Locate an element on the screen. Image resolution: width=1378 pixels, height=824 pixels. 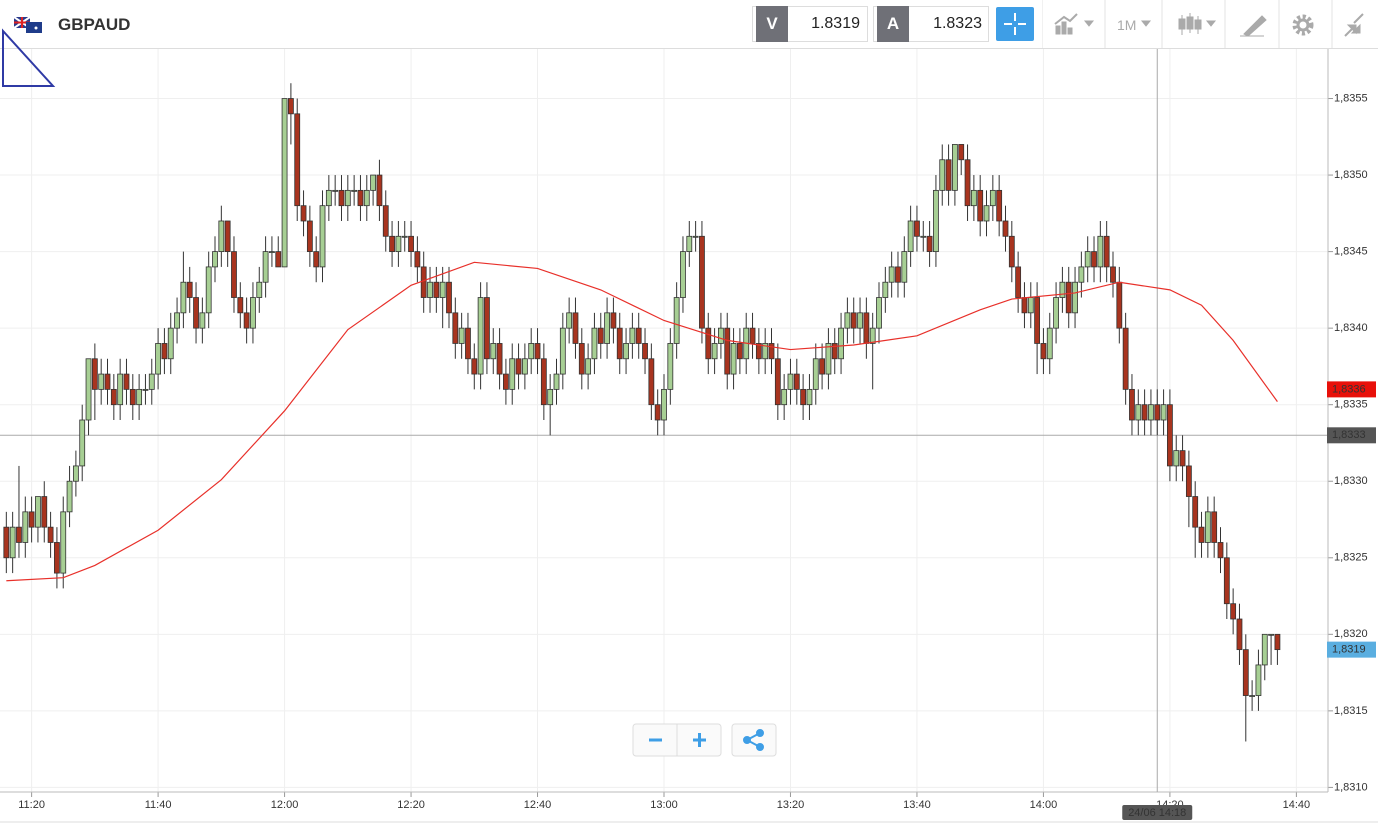
y-tick-label: 1,8315 is located at coordinates (1351, 711).